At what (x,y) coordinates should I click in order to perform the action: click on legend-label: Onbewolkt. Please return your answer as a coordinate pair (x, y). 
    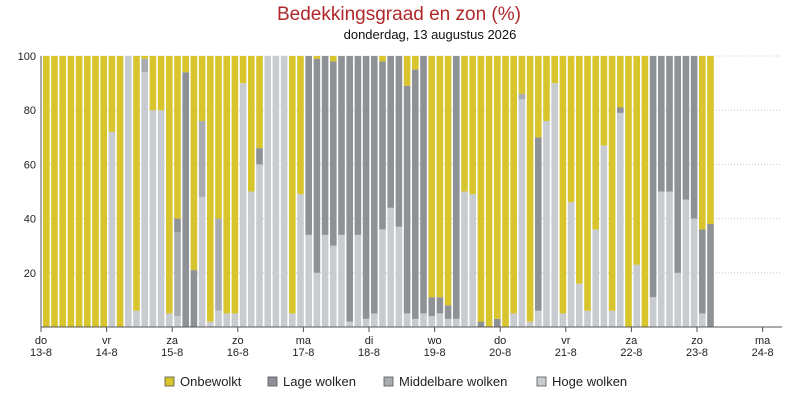
    Looking at the image, I should click on (211, 381).